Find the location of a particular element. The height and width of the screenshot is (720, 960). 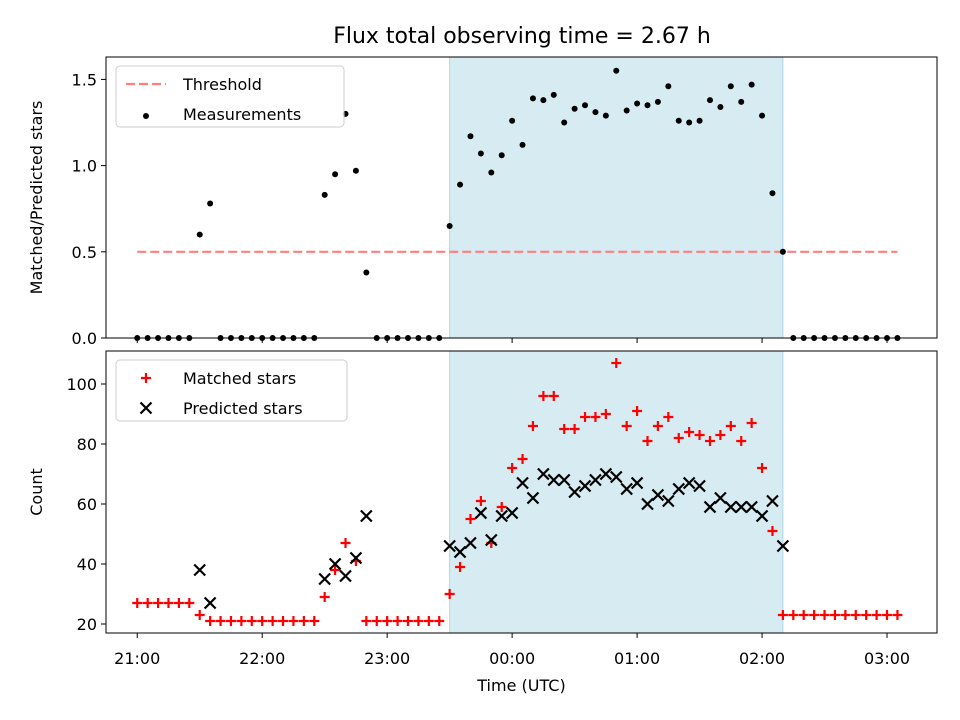

y-tick-label: 1.0 is located at coordinates (84, 166).